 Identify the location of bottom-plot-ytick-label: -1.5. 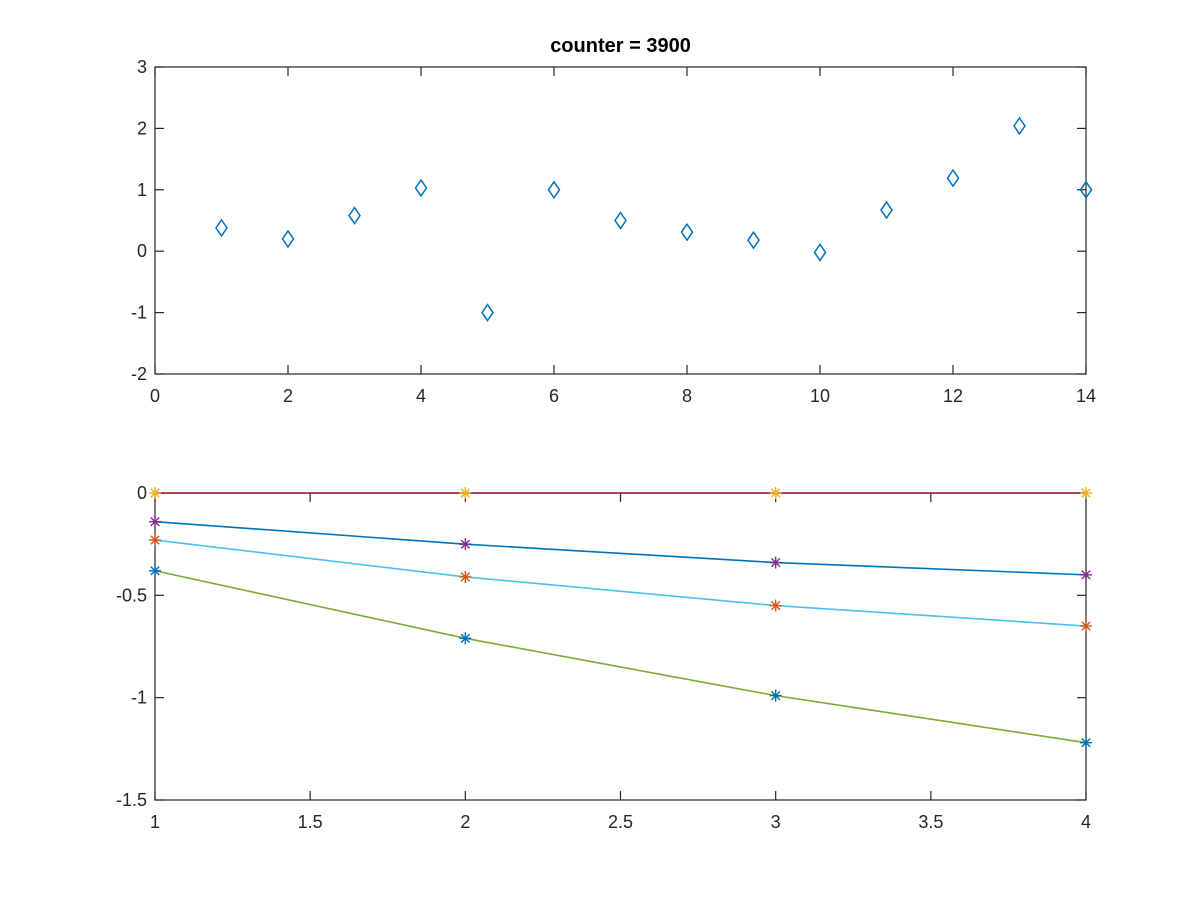
(131, 800).